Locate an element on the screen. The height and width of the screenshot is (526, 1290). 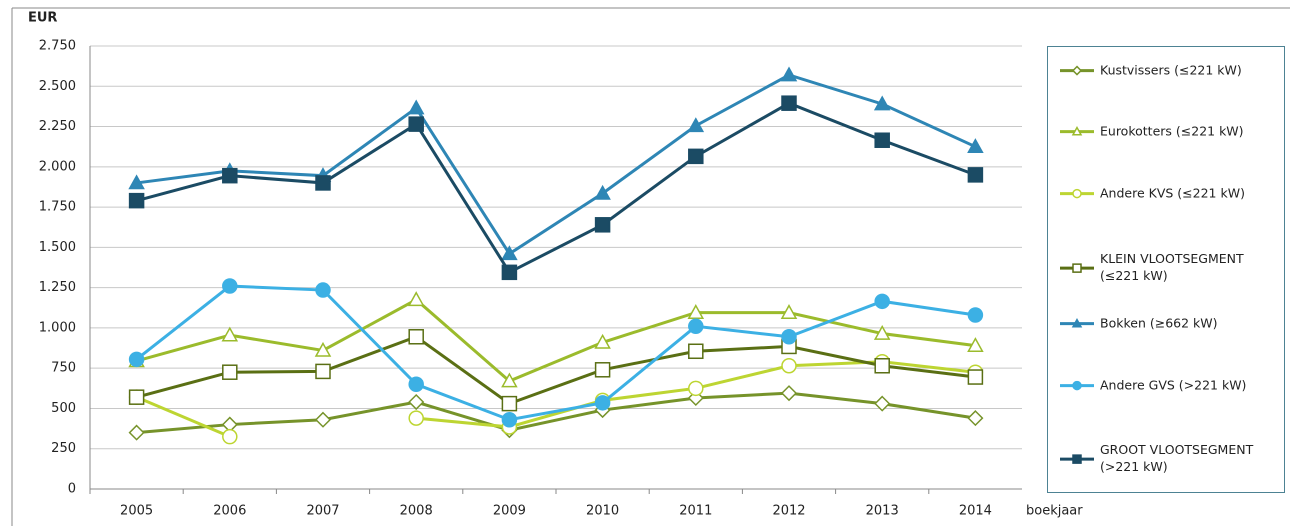
legend-item: KLEIN VLOOTSEGMENT (≤221 kW) is located at coordinates (1169, 268).